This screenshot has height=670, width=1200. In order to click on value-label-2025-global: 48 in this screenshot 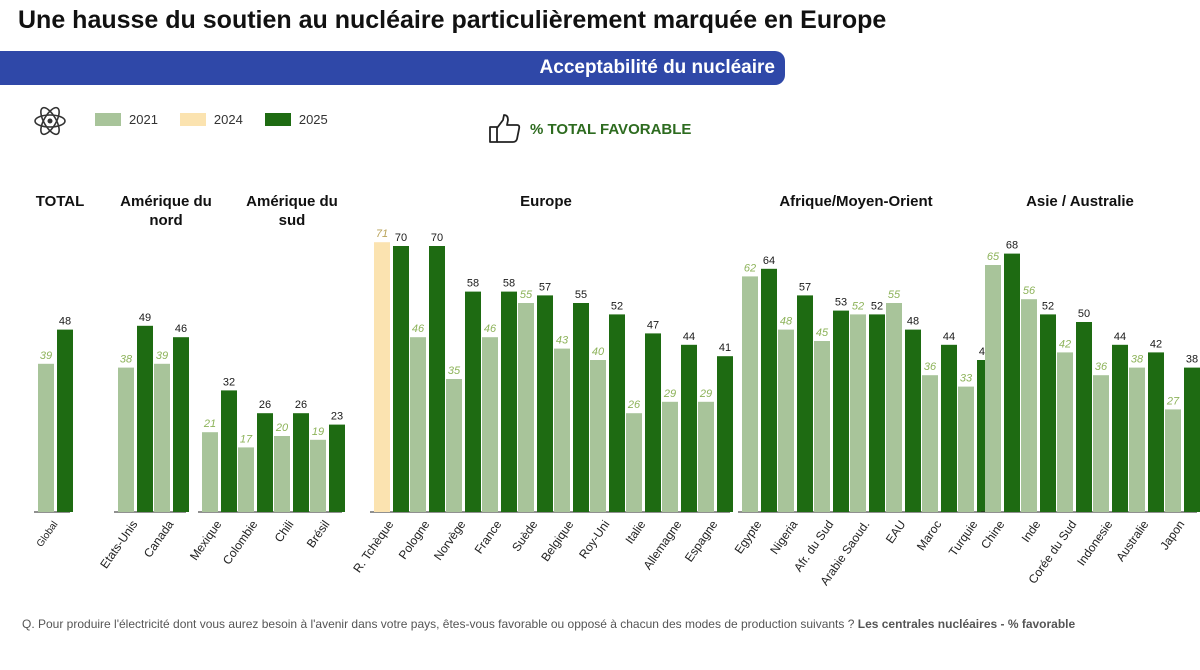, I will do `click(65, 322)`.